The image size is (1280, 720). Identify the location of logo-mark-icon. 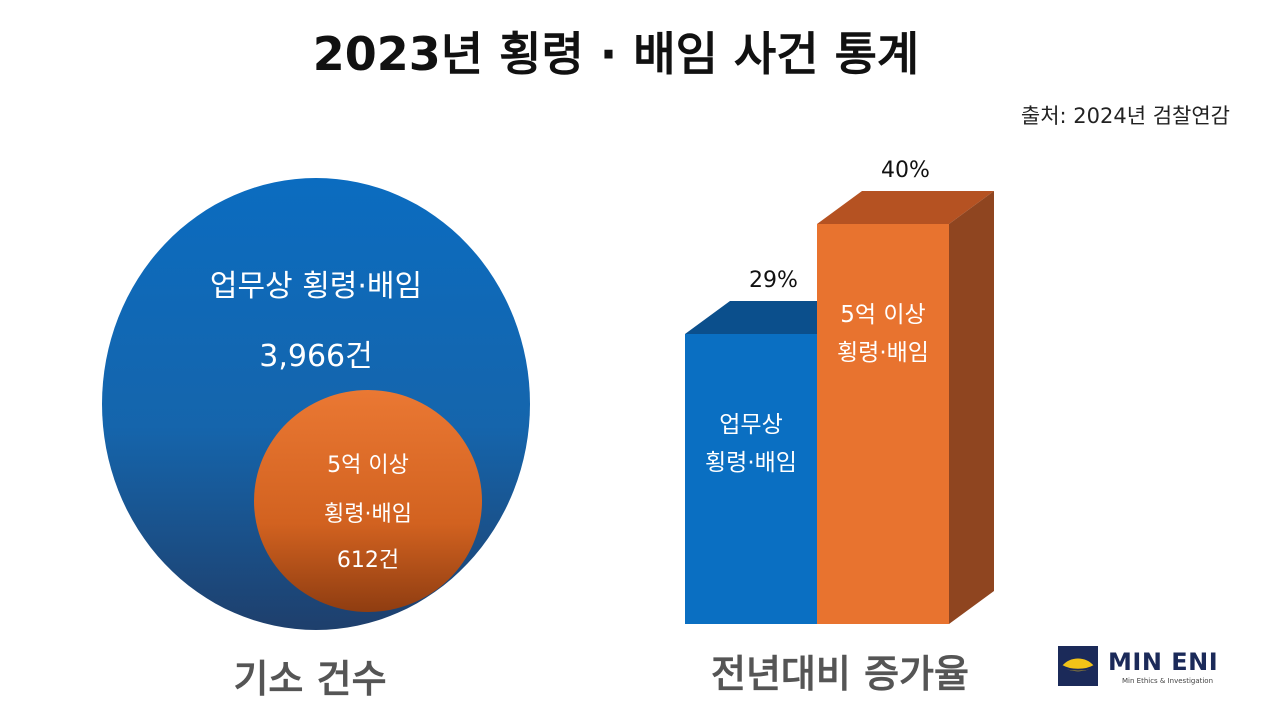
(1078, 666).